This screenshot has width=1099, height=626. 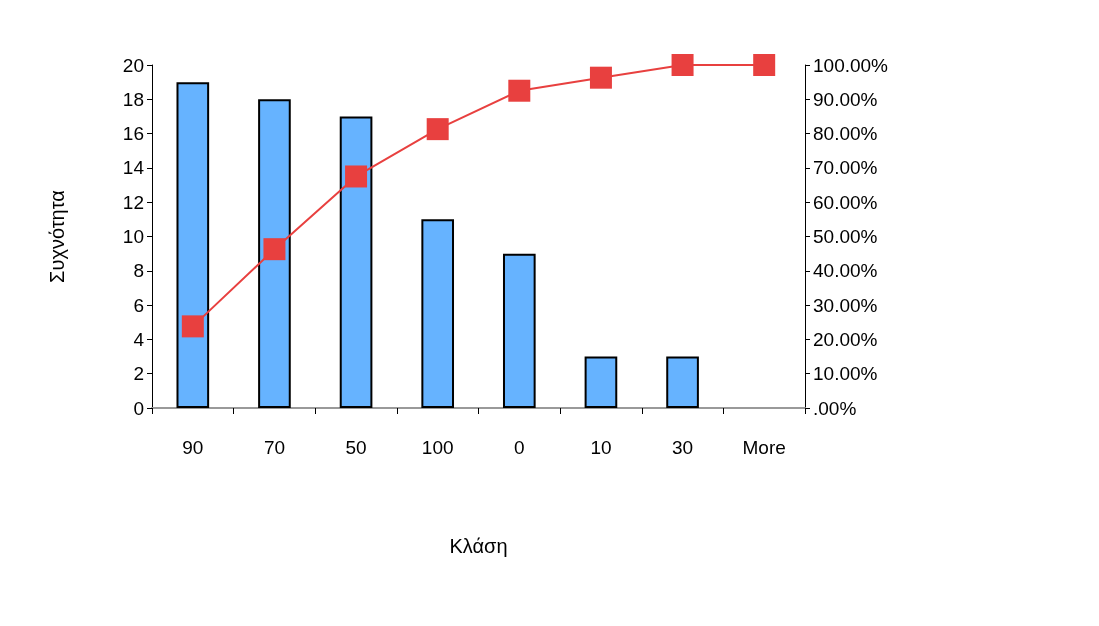 I want to click on y-tick-label: 18, so click(x=133, y=99).